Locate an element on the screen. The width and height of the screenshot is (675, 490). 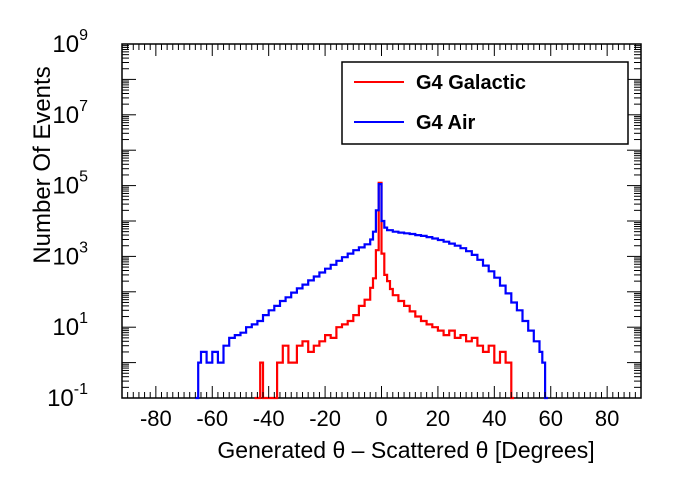
y-tick-exponent: 3 is located at coordinates (83, 247).